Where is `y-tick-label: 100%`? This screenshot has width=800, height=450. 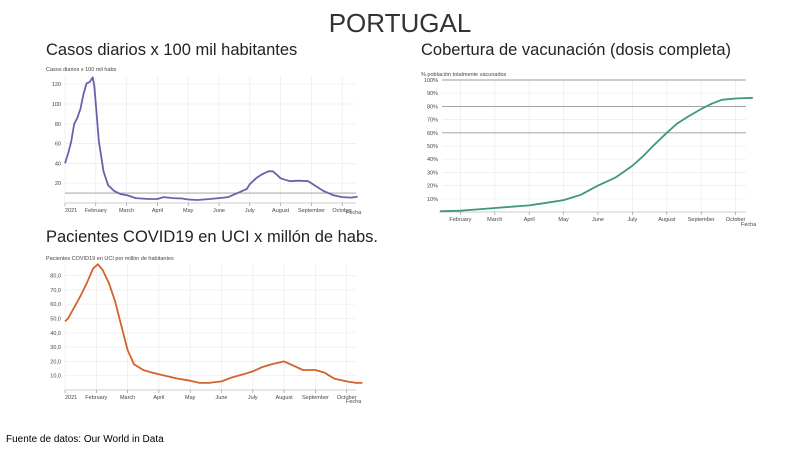
y-tick-label: 100% is located at coordinates (431, 81).